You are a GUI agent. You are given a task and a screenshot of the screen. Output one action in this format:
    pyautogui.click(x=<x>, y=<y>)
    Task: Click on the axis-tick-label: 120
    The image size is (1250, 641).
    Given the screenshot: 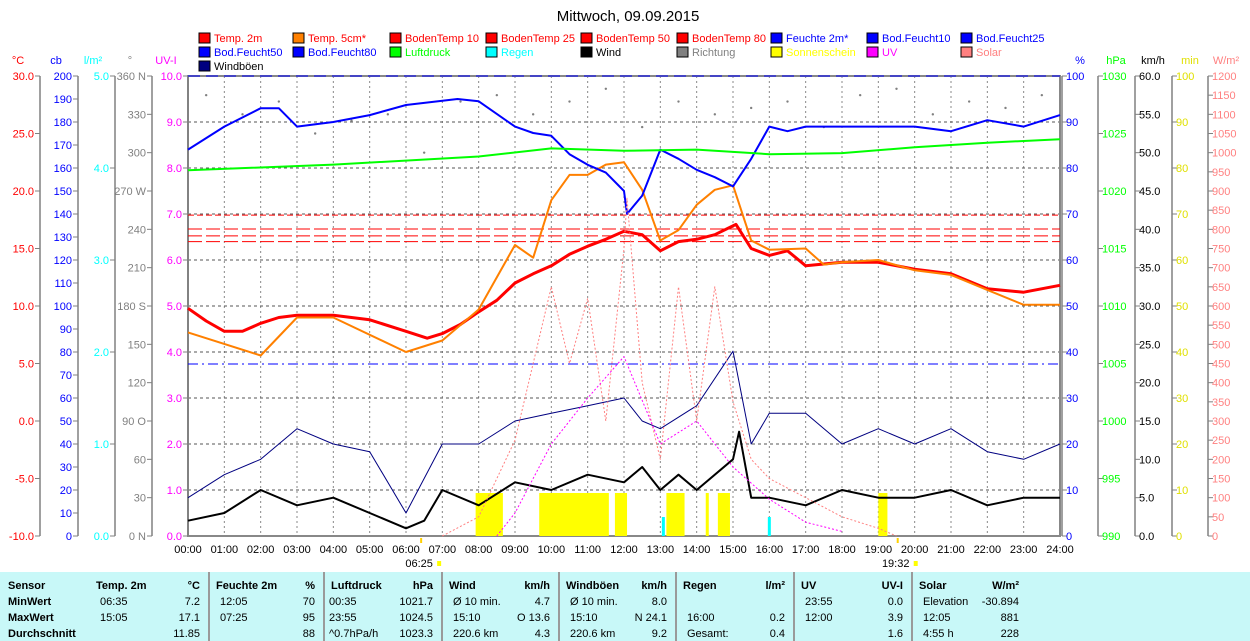 What is the action you would take?
    pyautogui.click(x=137, y=384)
    